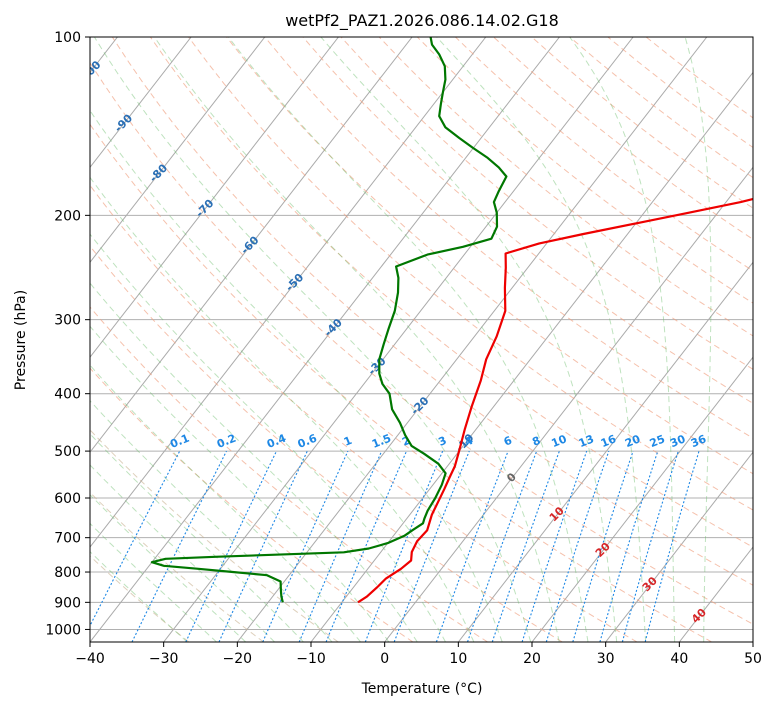 The height and width of the screenshot is (708, 775). What do you see at coordinates (677, 441) in the screenshot?
I see `mixing-ratio-label: 30` at bounding box center [677, 441].